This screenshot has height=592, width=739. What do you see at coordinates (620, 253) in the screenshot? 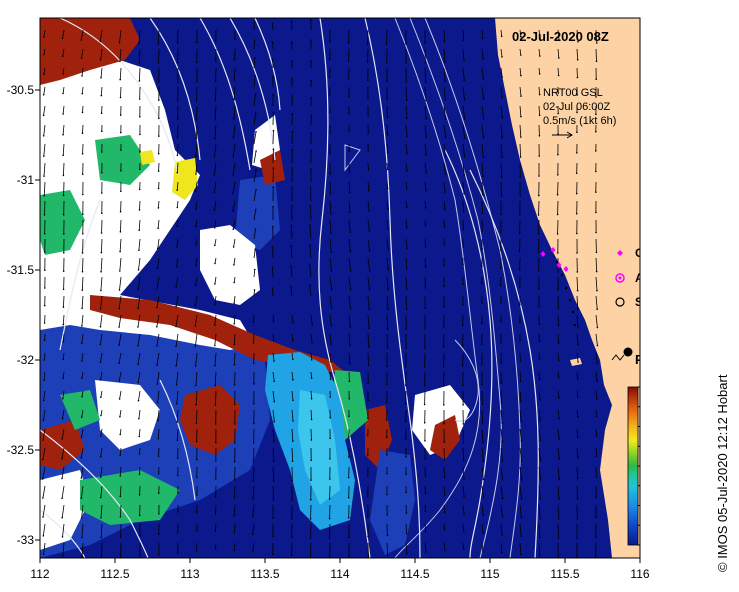
I see `glider-legend-icon` at bounding box center [620, 253].